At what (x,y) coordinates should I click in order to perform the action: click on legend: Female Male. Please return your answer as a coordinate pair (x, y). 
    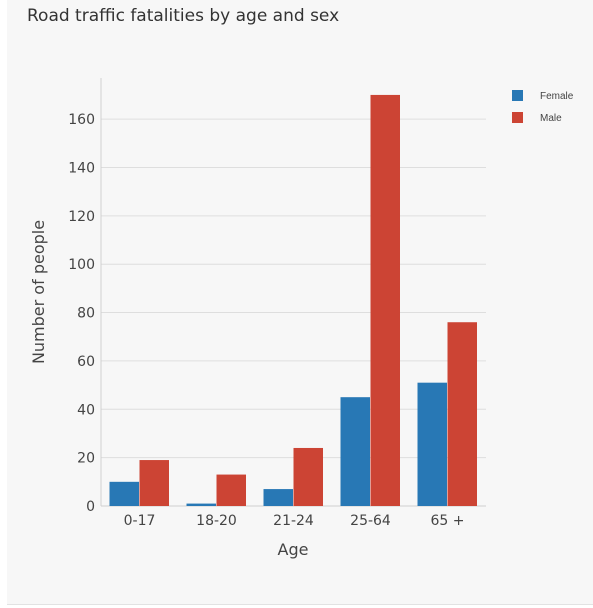
    Looking at the image, I should click on (543, 107).